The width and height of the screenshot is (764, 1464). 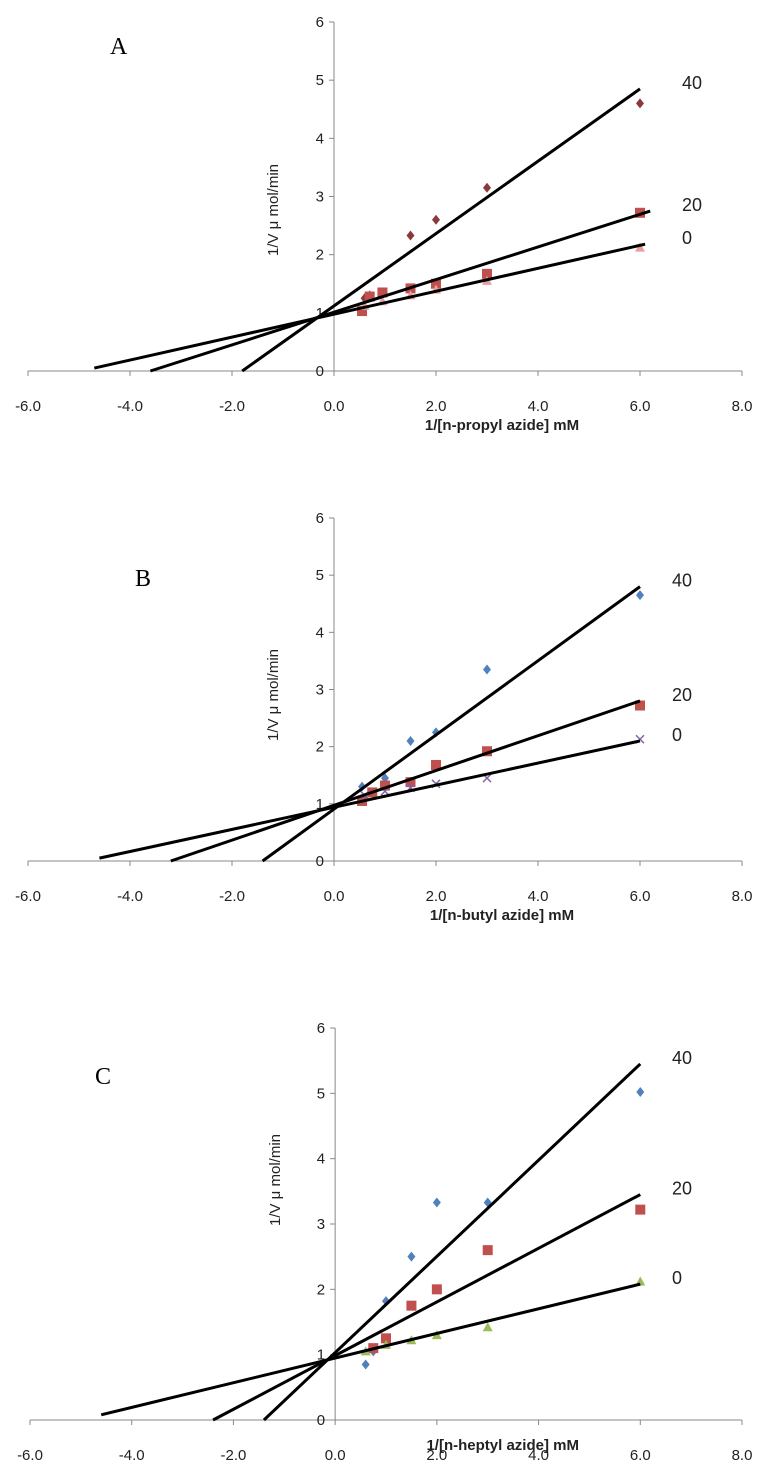 I want to click on panel-letter: B, so click(x=143, y=579).